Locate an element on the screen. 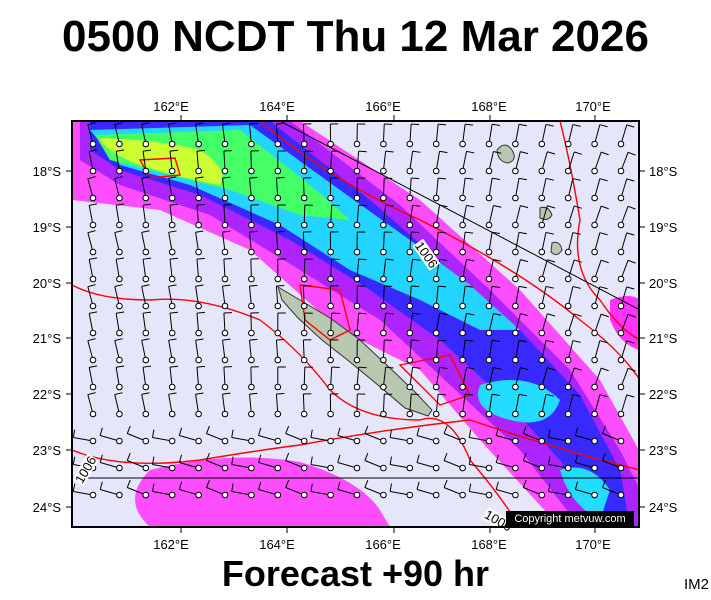 The height and width of the screenshot is (600, 711). lat-label: 19°S is located at coordinates (47, 227).